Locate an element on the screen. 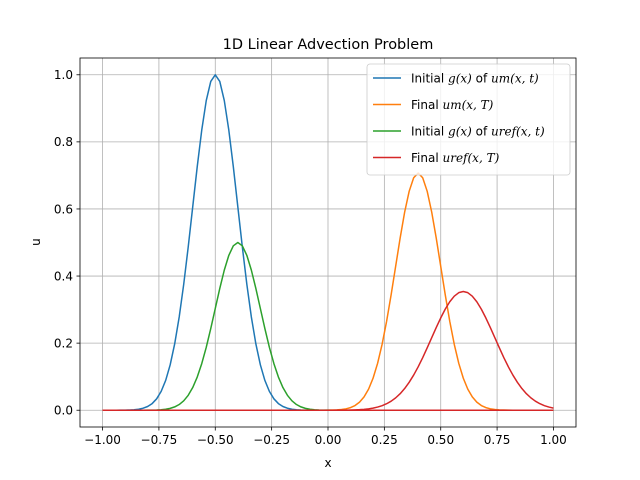 Image resolution: width=640 pixels, height=480 pixels. x-tick-label: 0.25 is located at coordinates (384, 440).